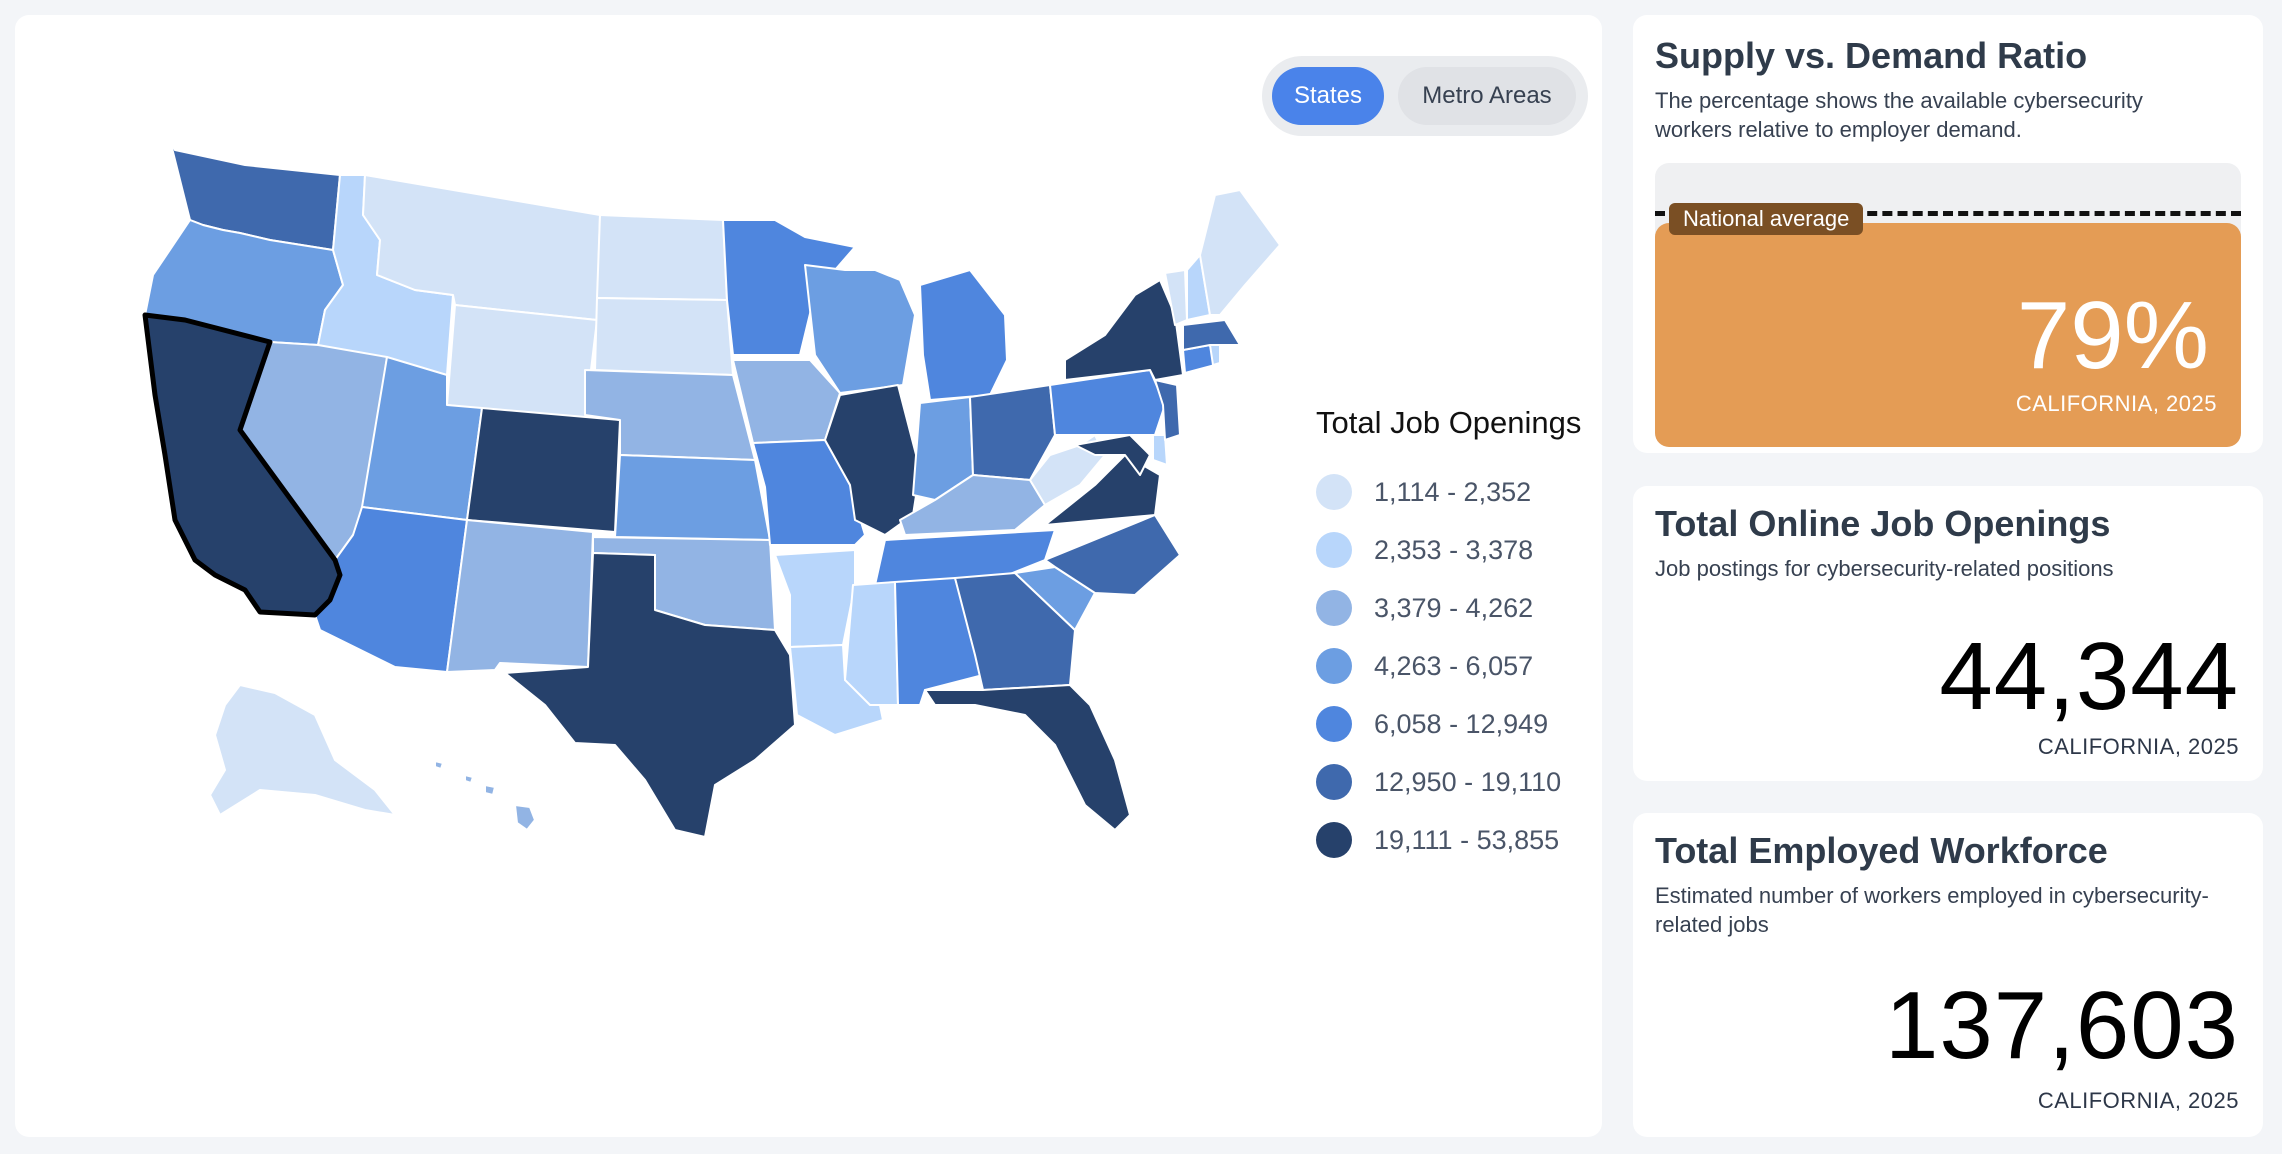  Describe the element at coordinates (2089, 676) in the screenshot. I see `job-openings-value: 44,344` at that location.